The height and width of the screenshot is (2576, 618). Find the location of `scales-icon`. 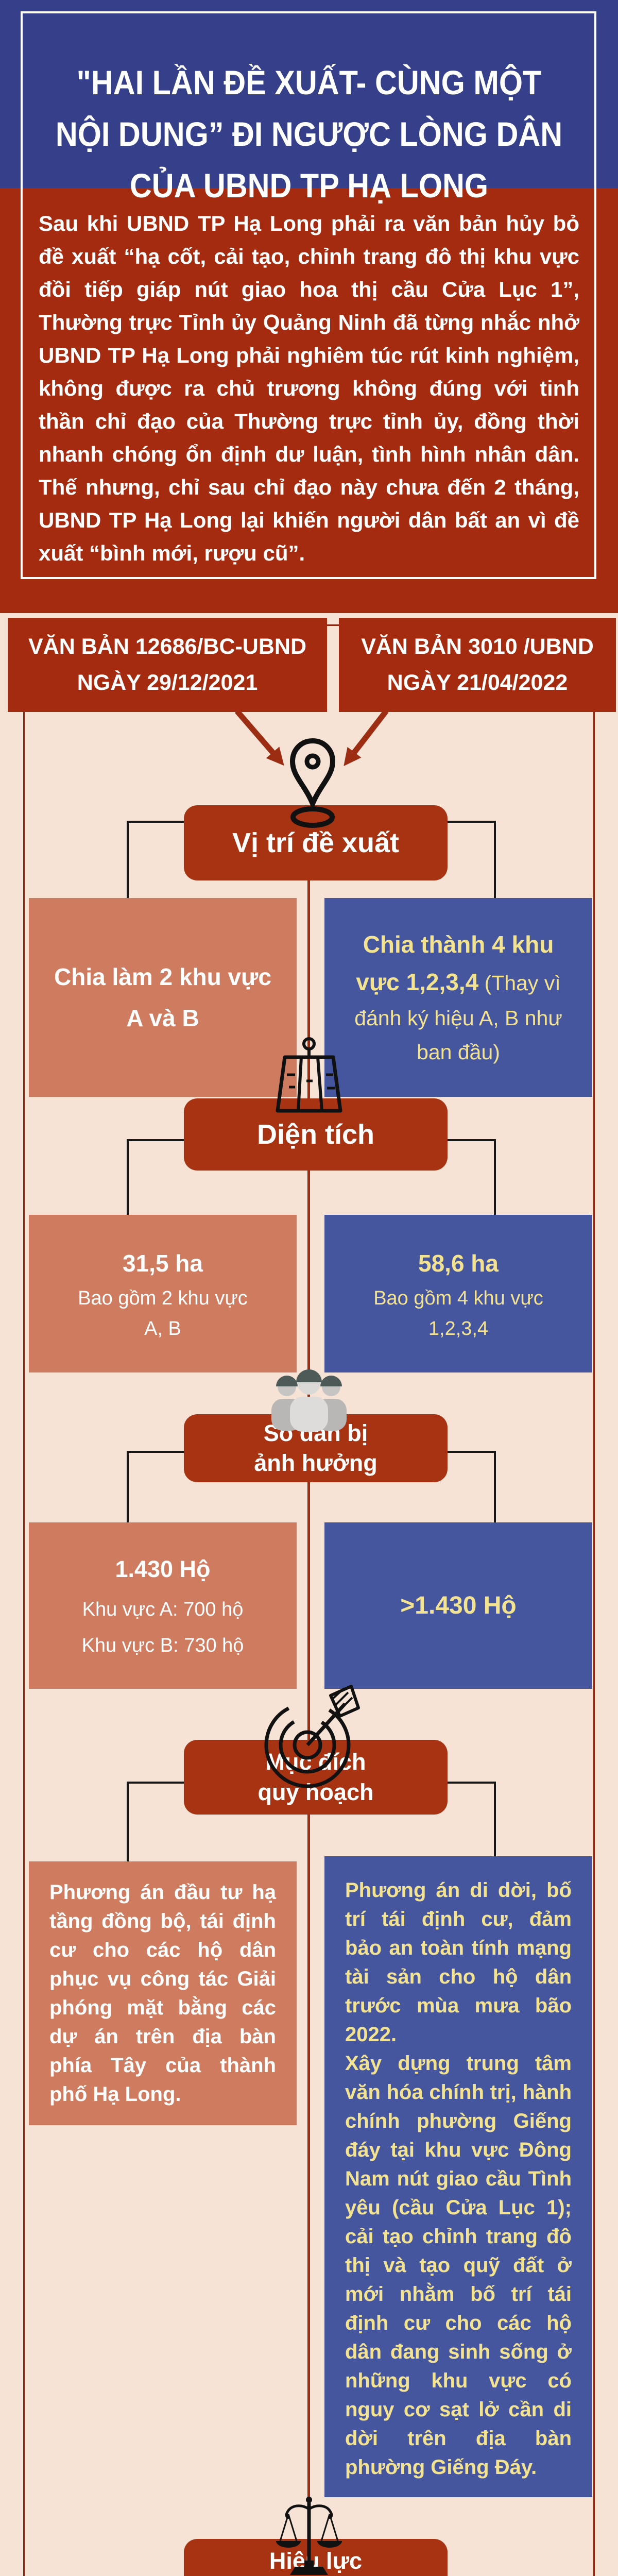

scales-icon is located at coordinates (309, 2536).